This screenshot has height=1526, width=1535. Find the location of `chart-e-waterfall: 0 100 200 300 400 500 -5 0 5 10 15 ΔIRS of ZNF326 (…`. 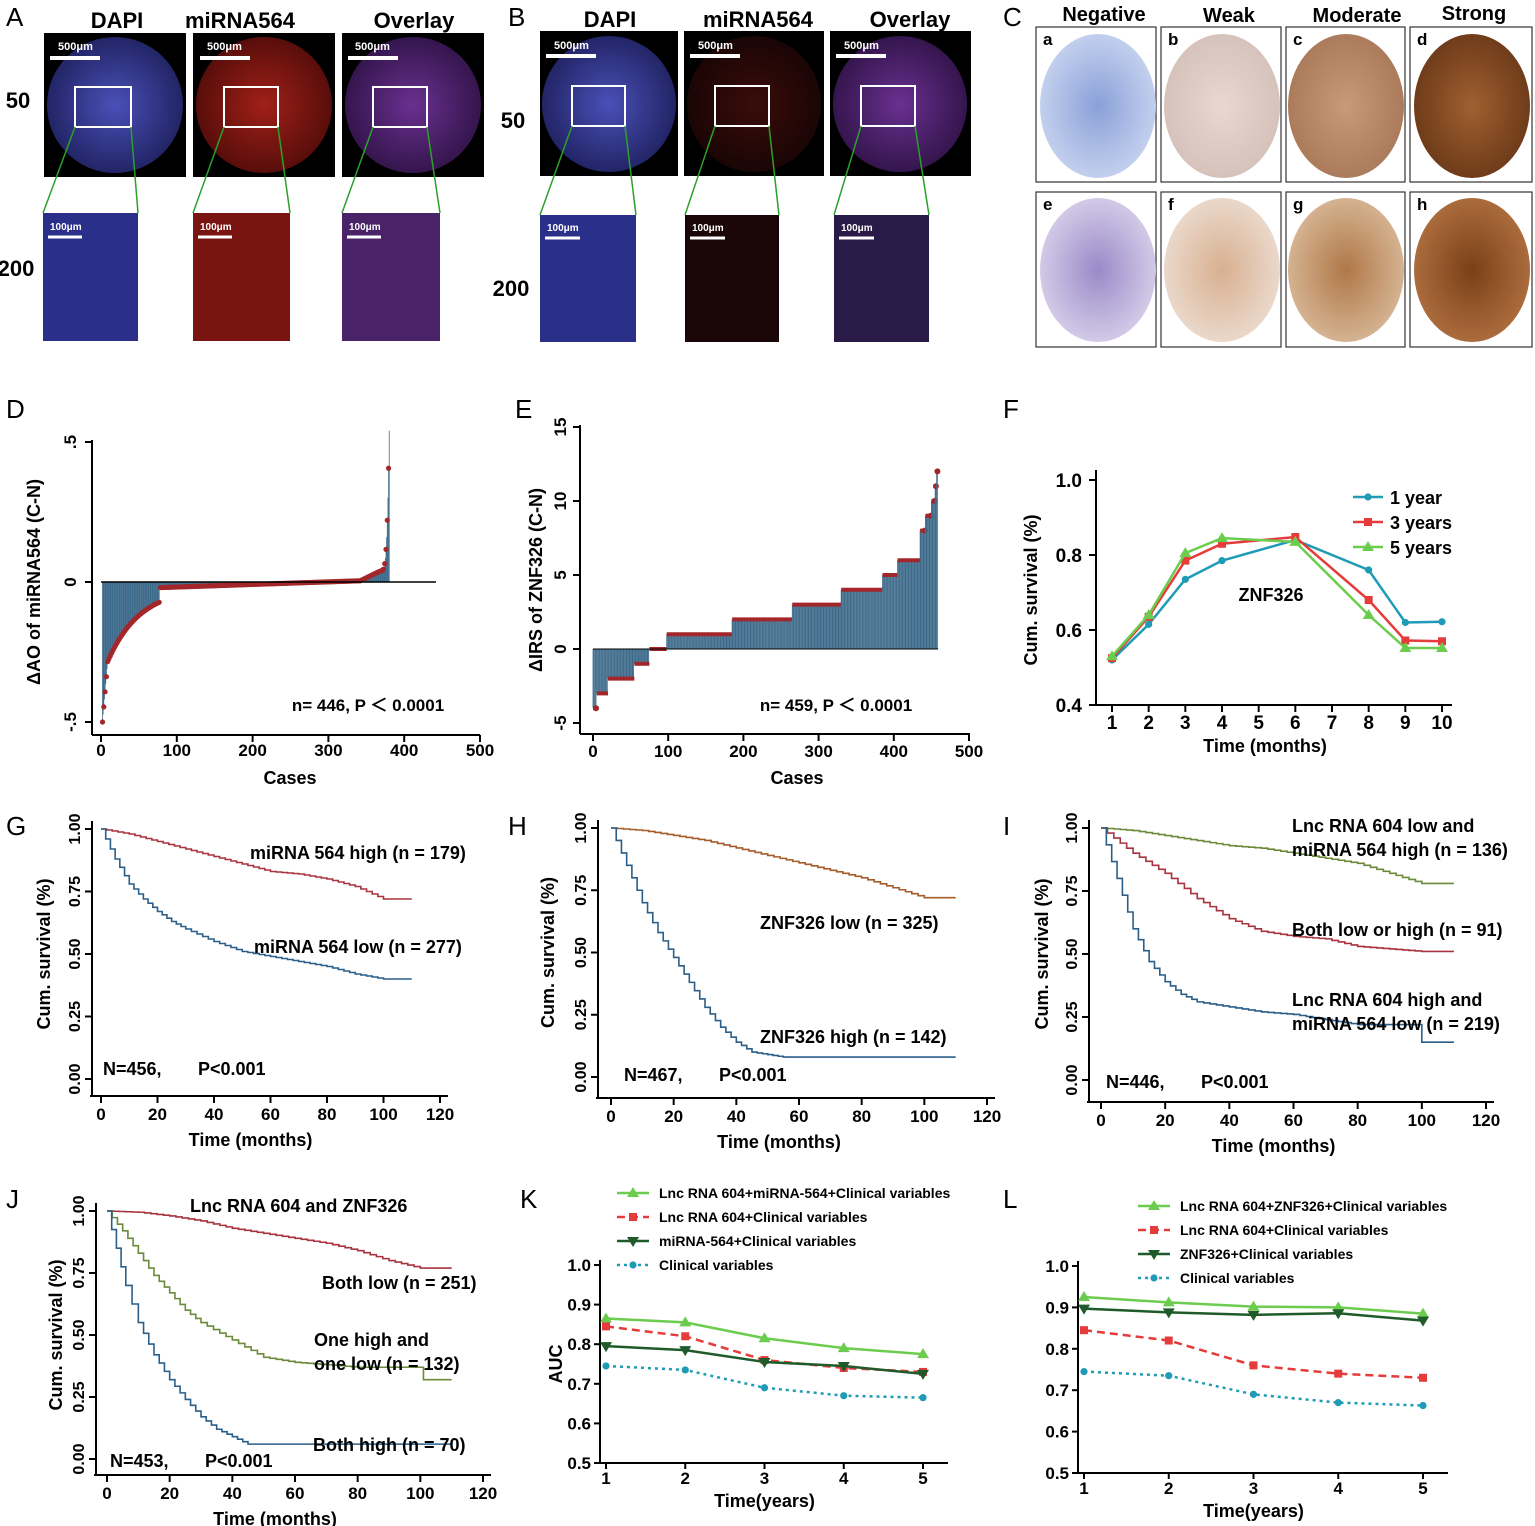

chart-e-waterfall: 0 100 200 300 400 500 -5 0 5 10 15 ΔIRS of ZNF326 (… is located at coordinates (754, 603).